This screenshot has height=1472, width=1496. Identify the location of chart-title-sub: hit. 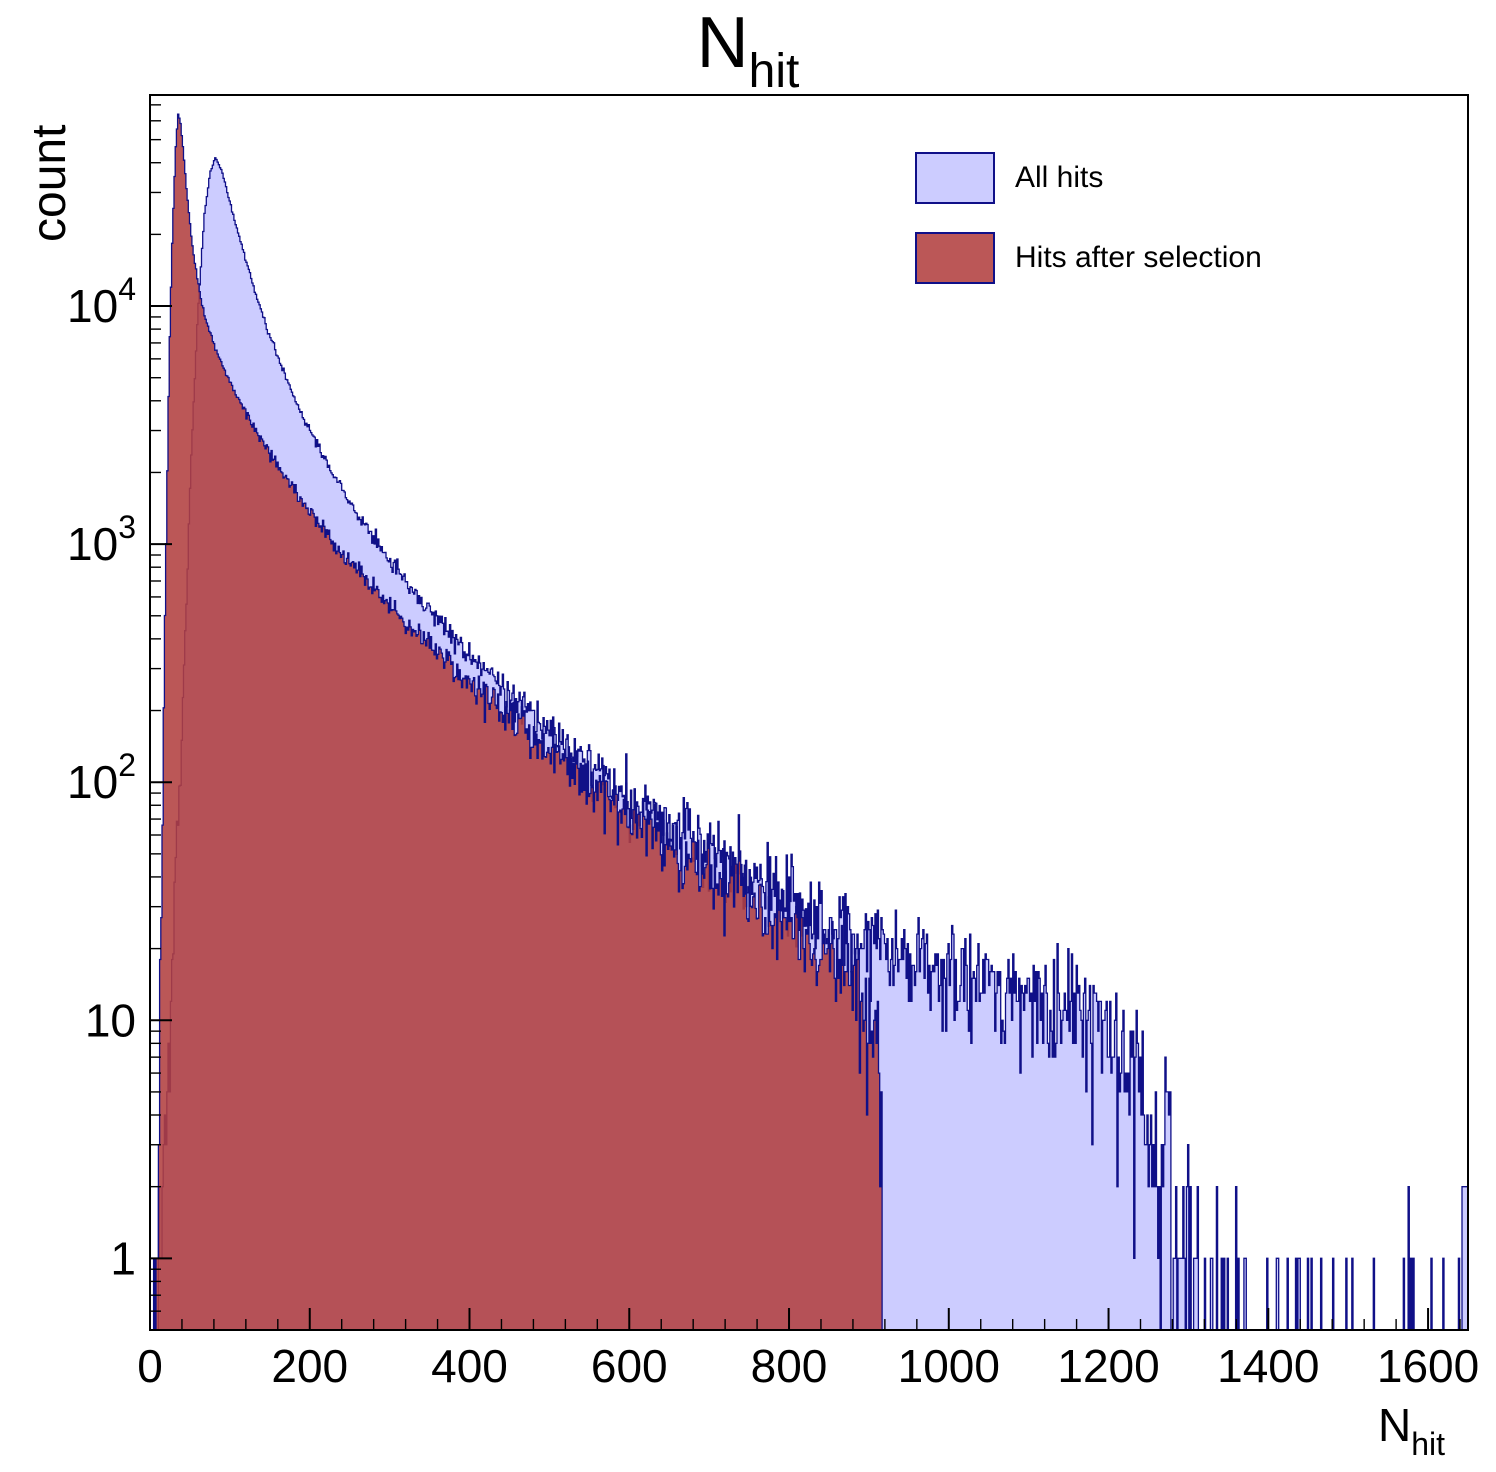
(774, 71).